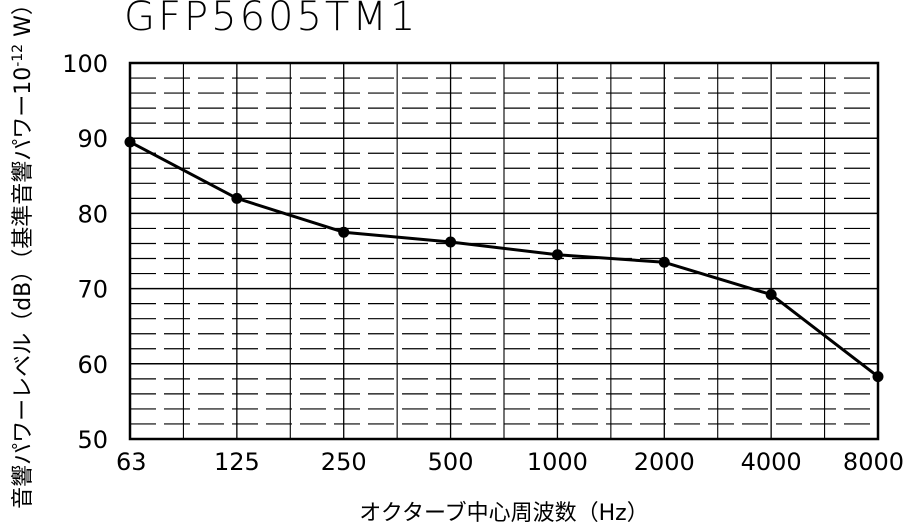 This screenshot has height=530, width=908. Describe the element at coordinates (85, 252) in the screenshot. I see `y-tick-labels: 50 60 70 80 90 100` at that location.